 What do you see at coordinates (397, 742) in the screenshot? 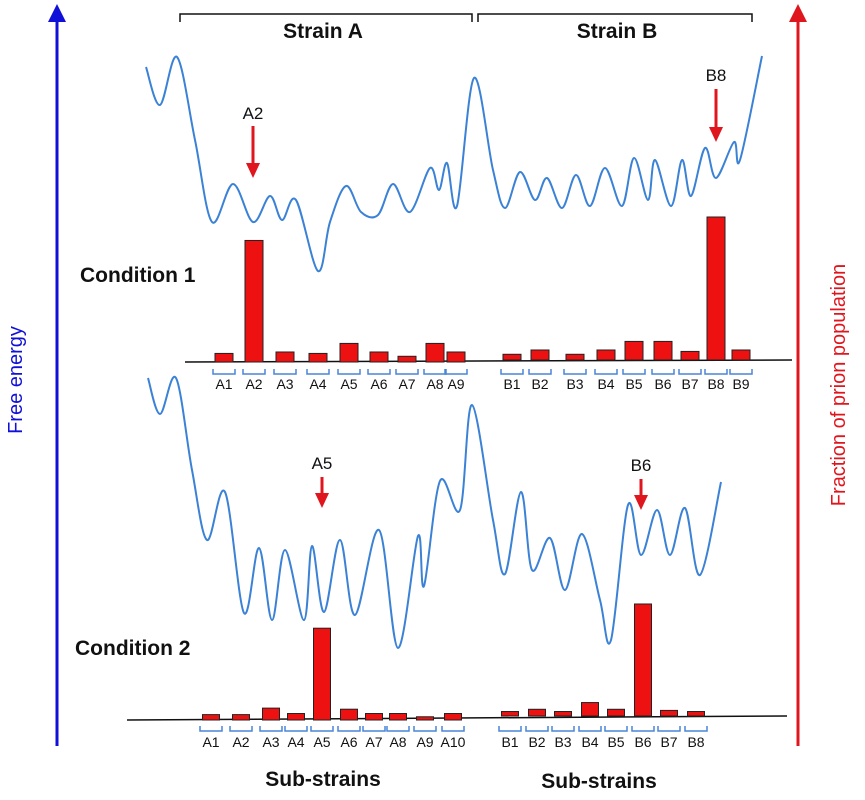
I see `substrain-label-a8: A8` at bounding box center [397, 742].